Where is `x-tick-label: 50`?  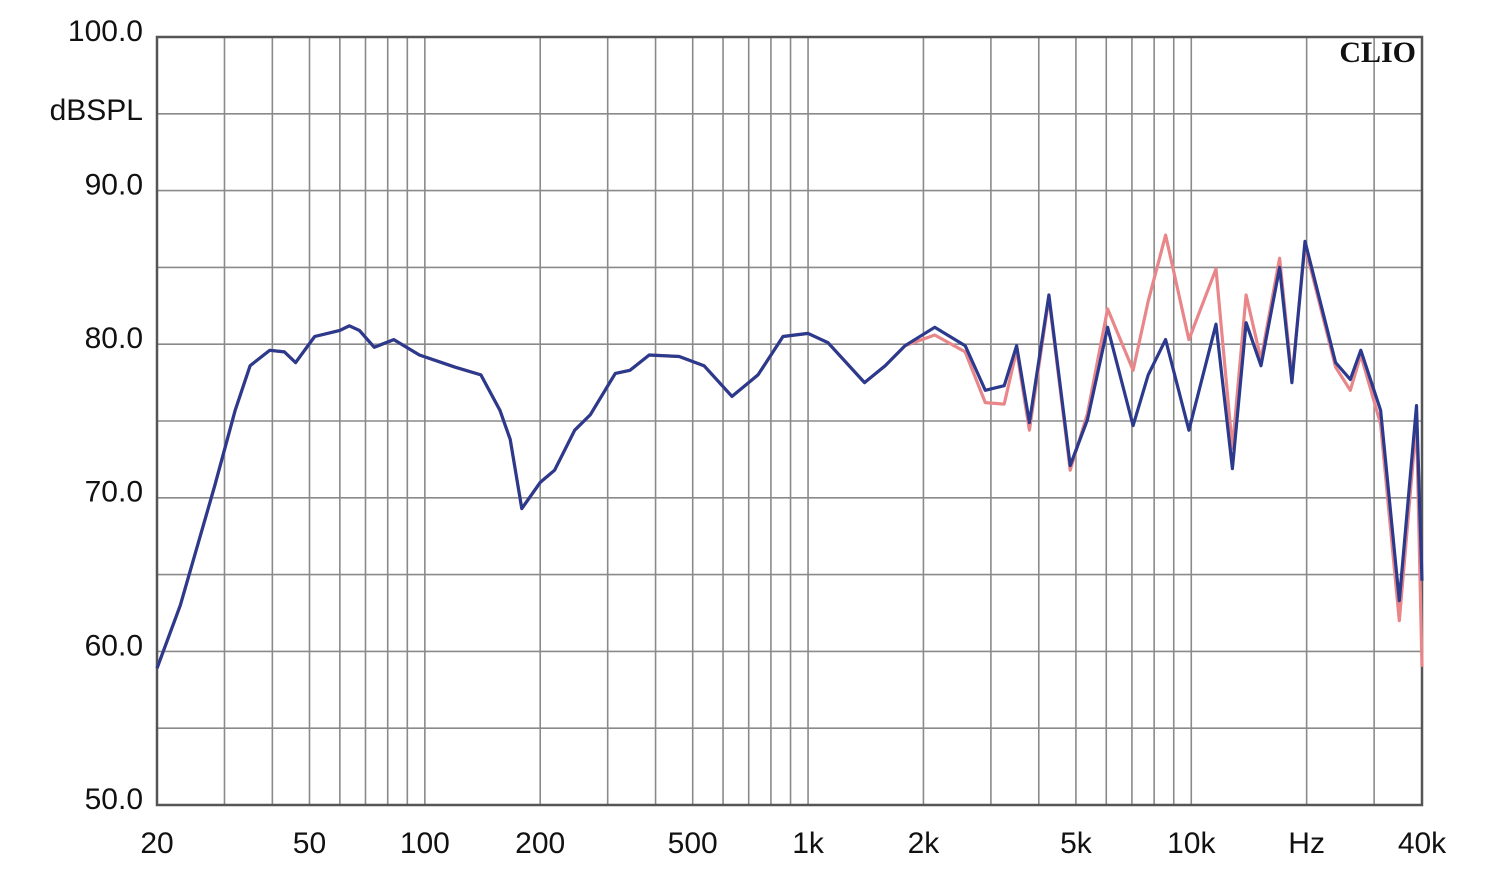 x-tick-label: 50 is located at coordinates (309, 843).